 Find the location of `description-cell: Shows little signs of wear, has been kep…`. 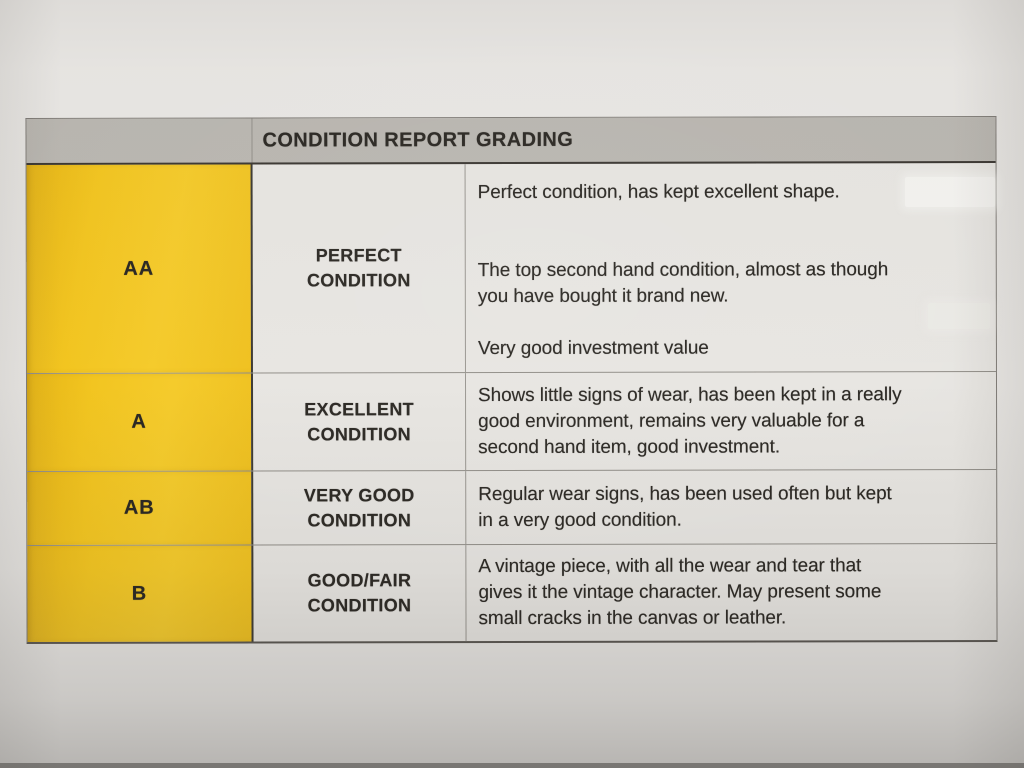

description-cell: Shows little signs of wear, has been kep… is located at coordinates (731, 421).